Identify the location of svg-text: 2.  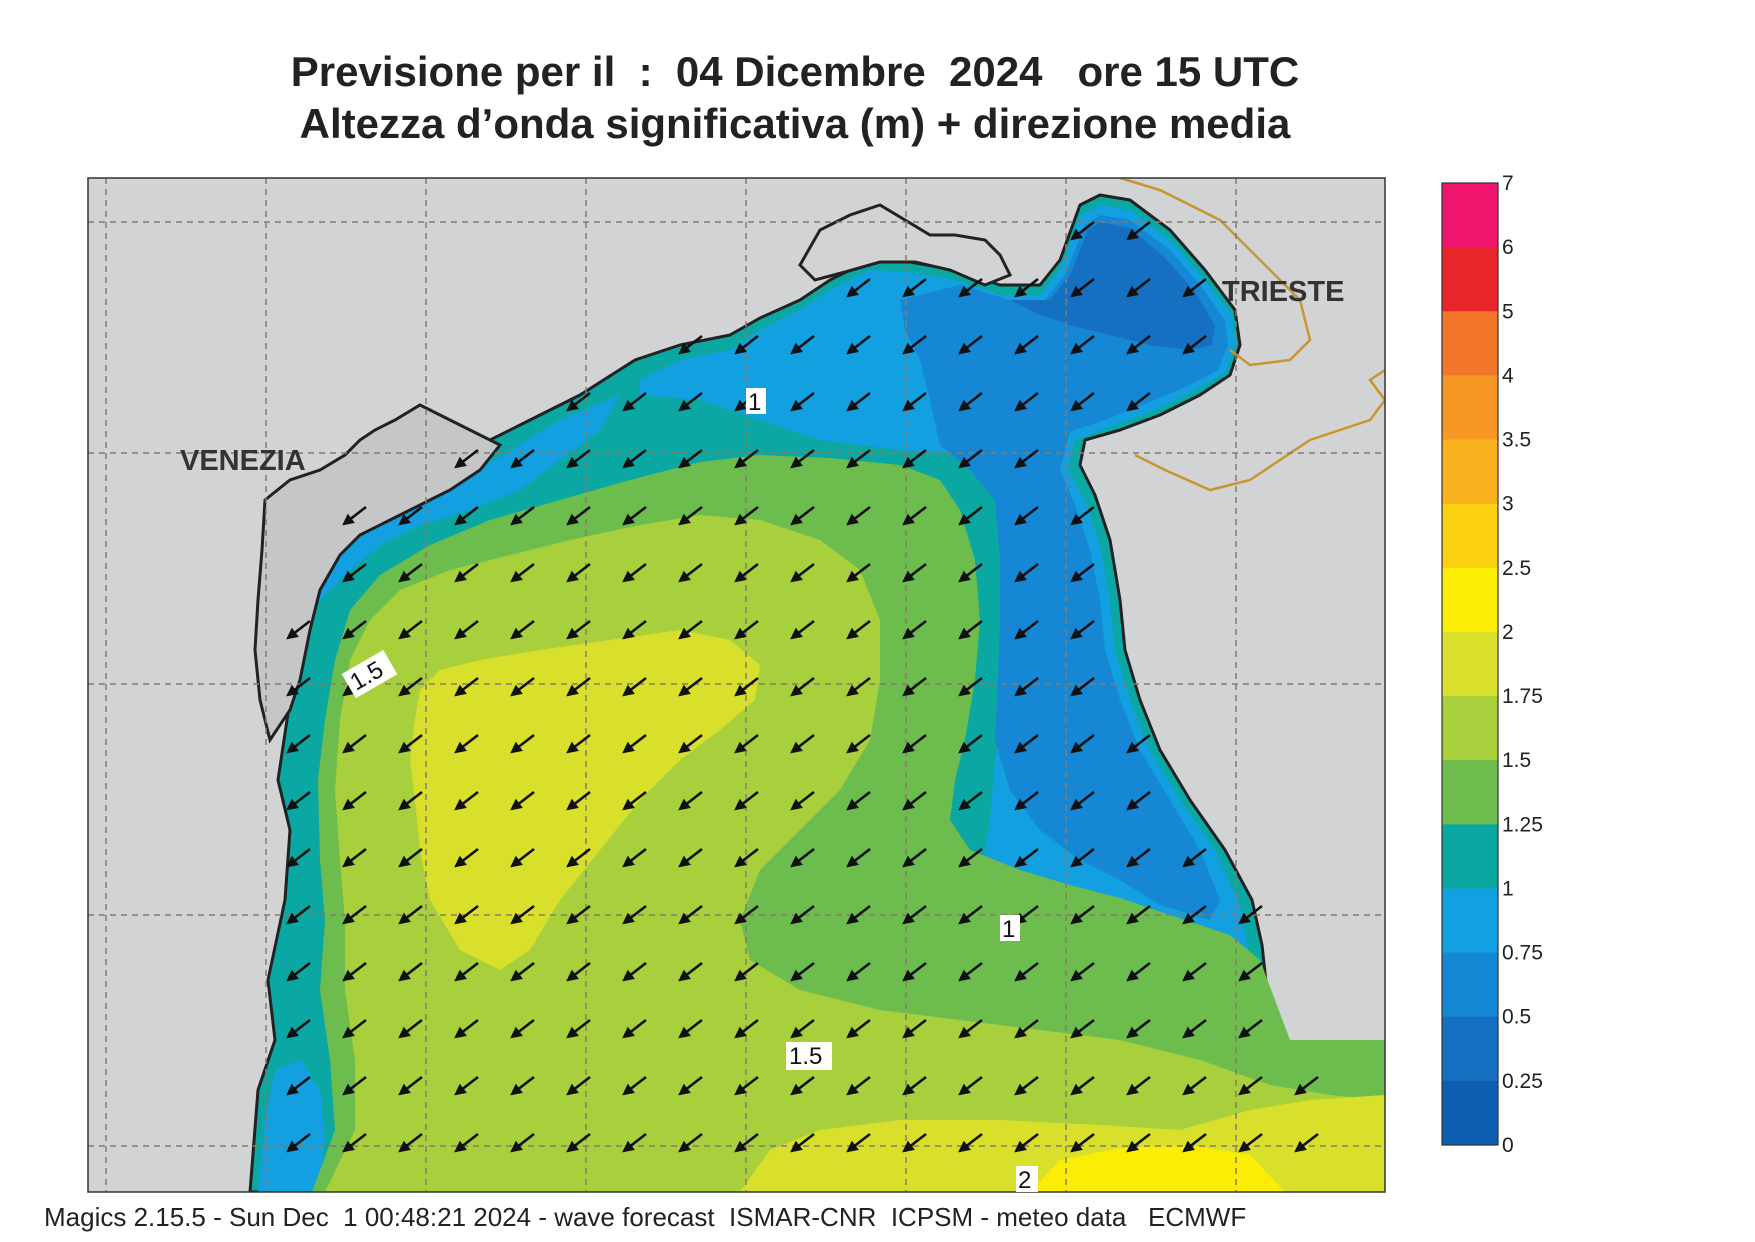
(1024, 1180).